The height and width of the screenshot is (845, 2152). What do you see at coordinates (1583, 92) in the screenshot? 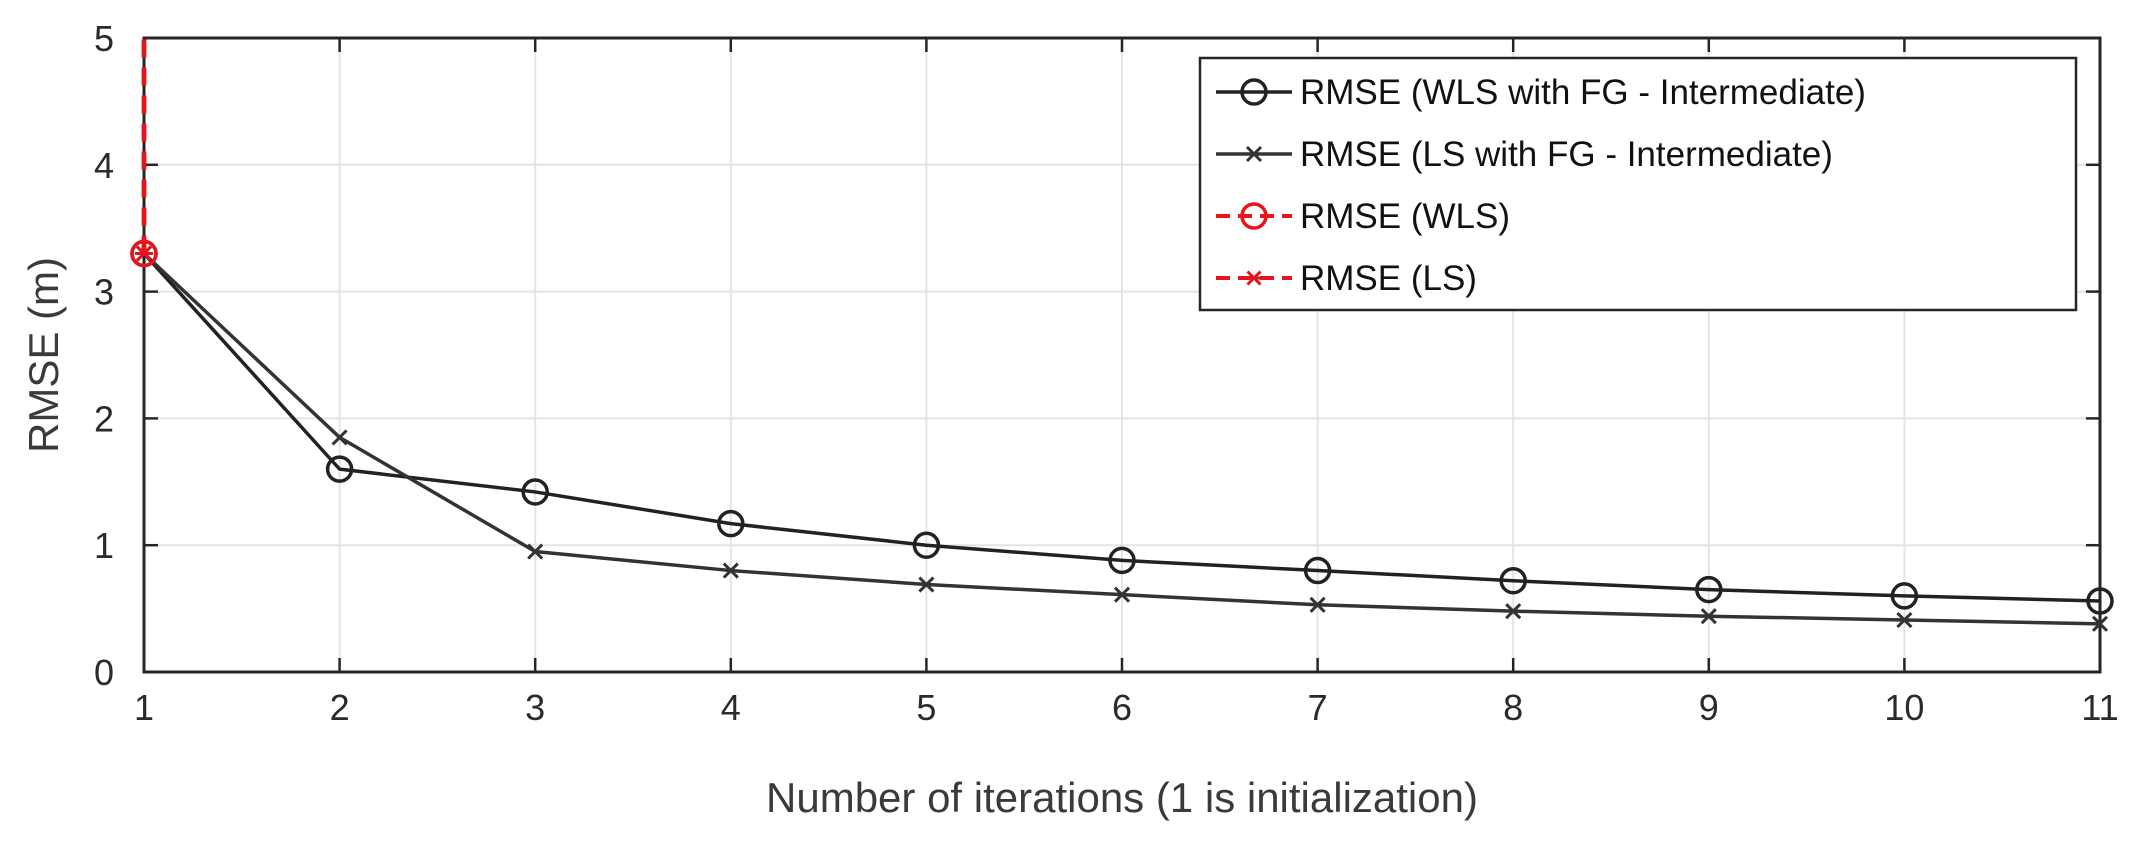
I see `legend-label: RMSE (WLS with FG - Intermediate)` at bounding box center [1583, 92].